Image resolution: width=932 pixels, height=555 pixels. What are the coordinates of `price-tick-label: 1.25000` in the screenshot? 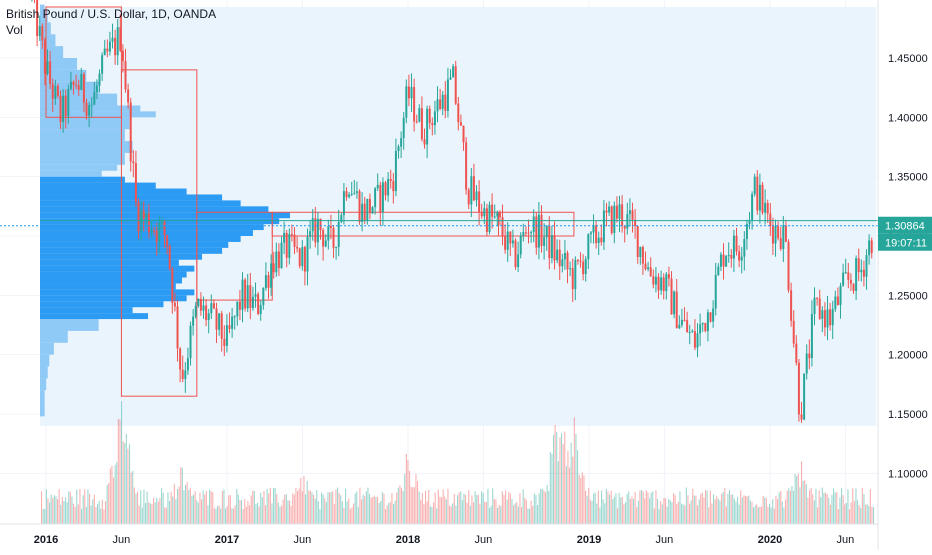 It's located at (908, 296).